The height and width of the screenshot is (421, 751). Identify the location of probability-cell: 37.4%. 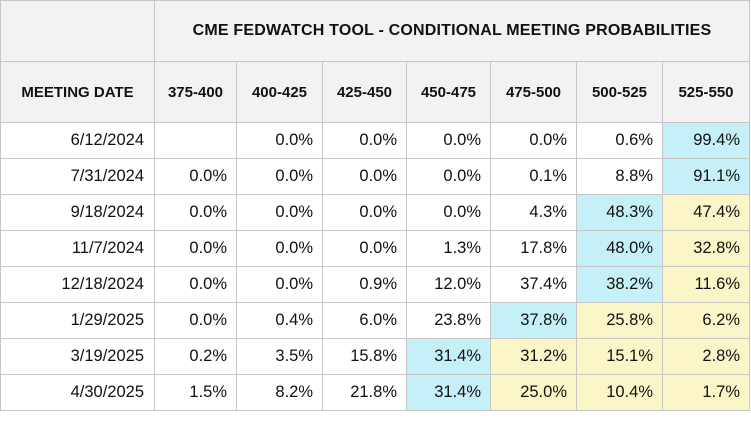
(533, 284).